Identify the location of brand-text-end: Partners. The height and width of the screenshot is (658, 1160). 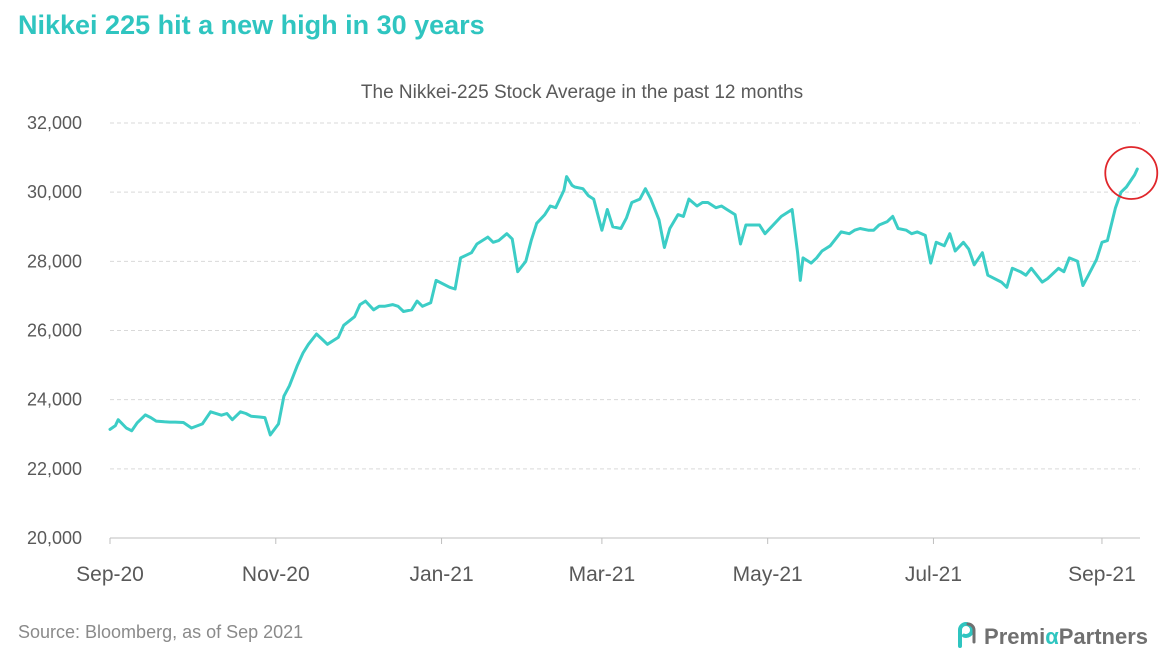
(1103, 636).